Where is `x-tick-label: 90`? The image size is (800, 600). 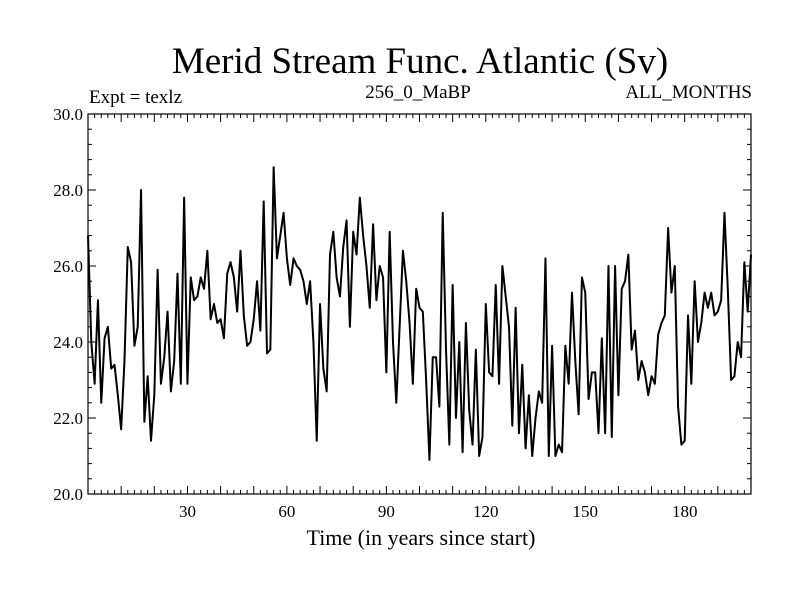
x-tick-label: 90 is located at coordinates (386, 511).